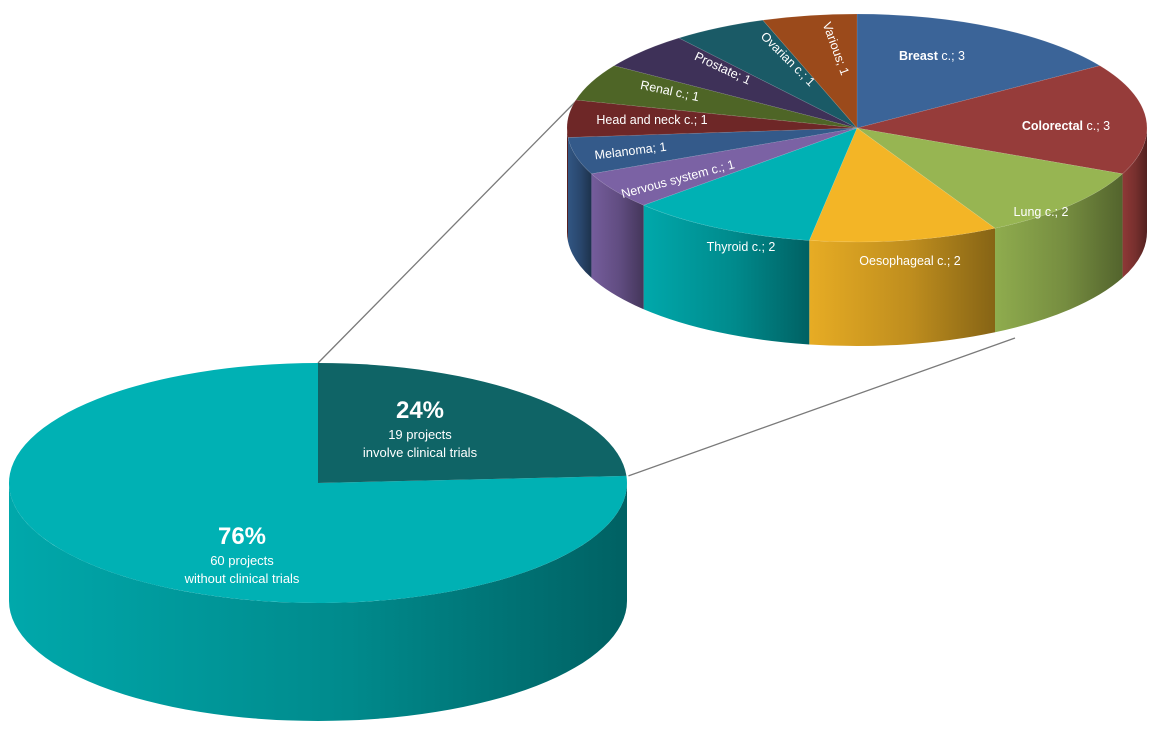 This screenshot has height=730, width=1160. What do you see at coordinates (450, 229) in the screenshot?
I see `connector-line-upper` at bounding box center [450, 229].